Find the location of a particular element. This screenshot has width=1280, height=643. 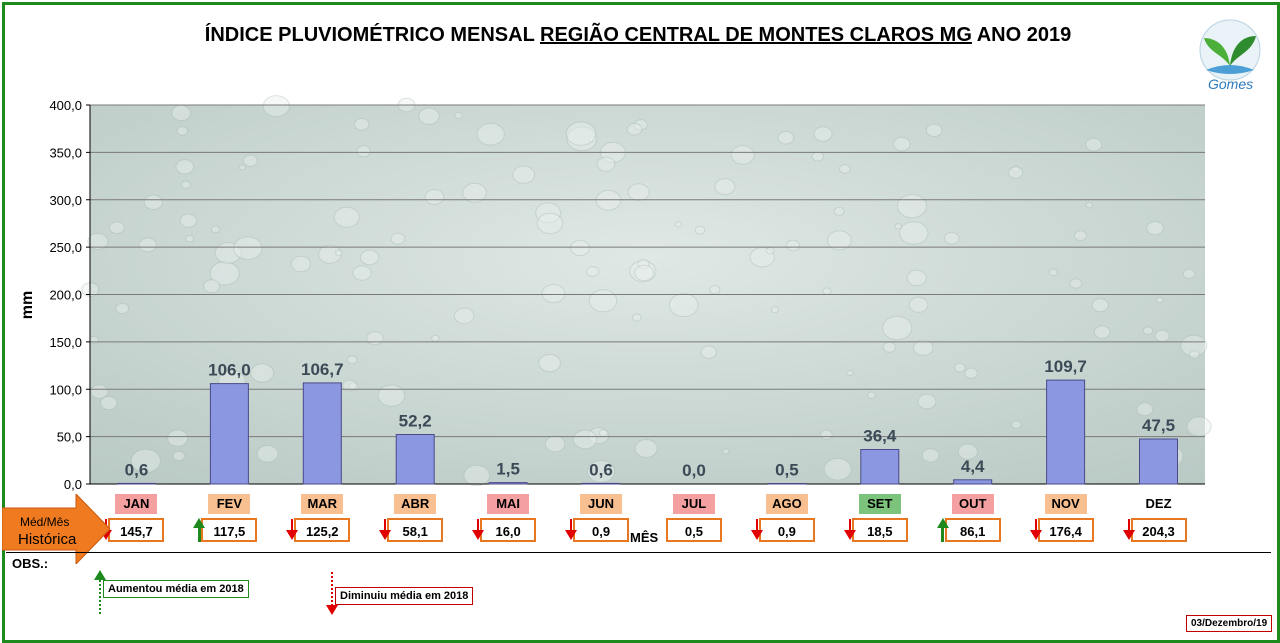

month-tag-jun: JUN is located at coordinates (601, 504).